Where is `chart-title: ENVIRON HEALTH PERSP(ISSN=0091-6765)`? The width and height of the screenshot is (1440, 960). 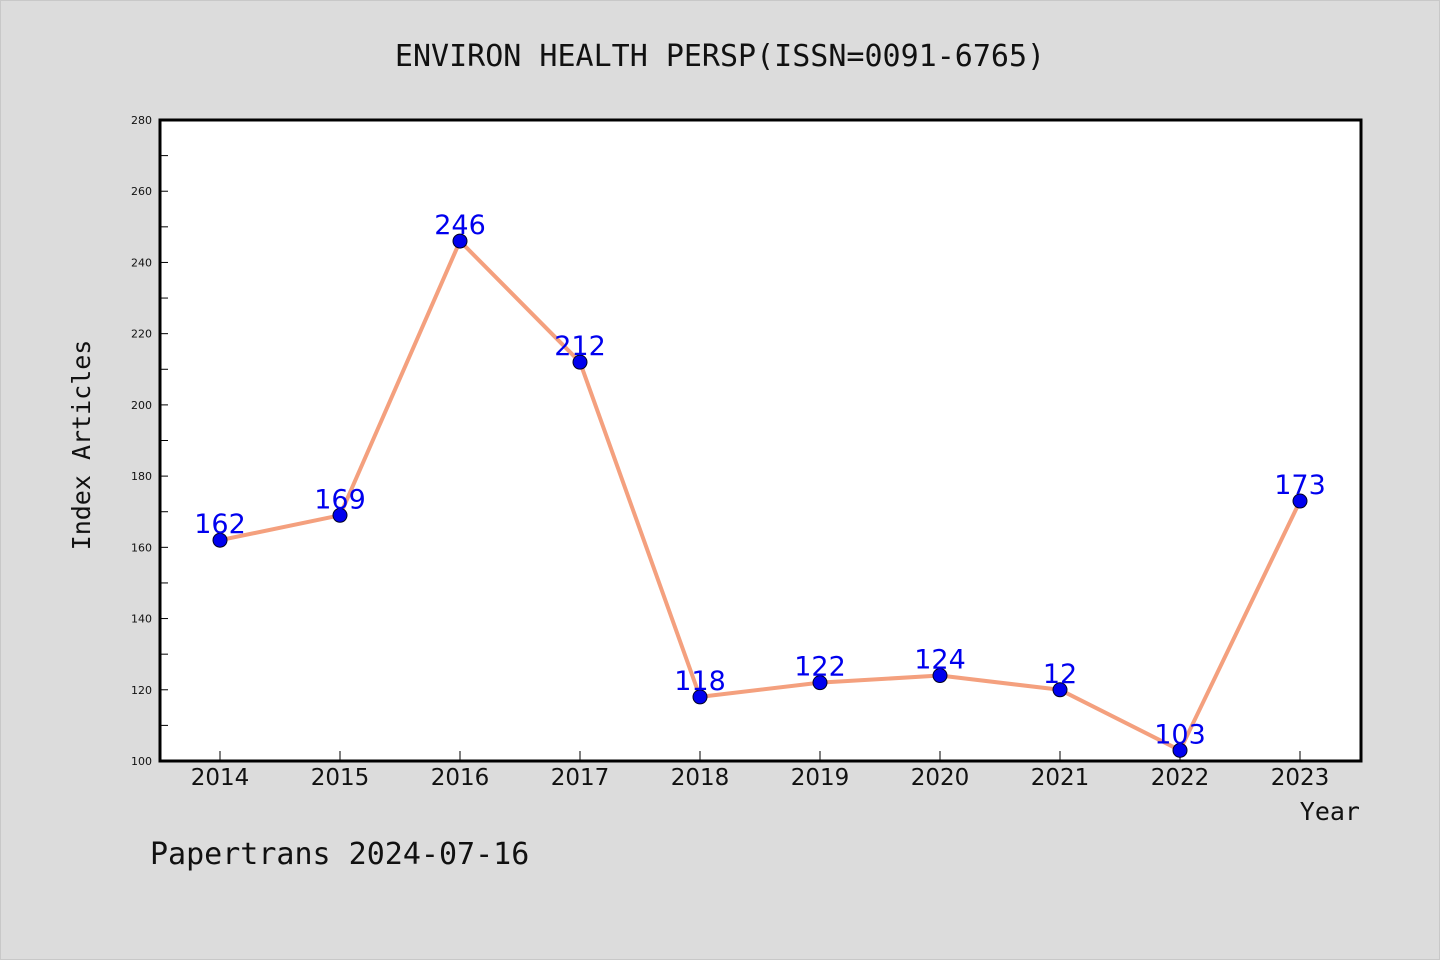
chart-title: ENVIRON HEALTH PERSP(ISSN=0091-6765) is located at coordinates (720, 56).